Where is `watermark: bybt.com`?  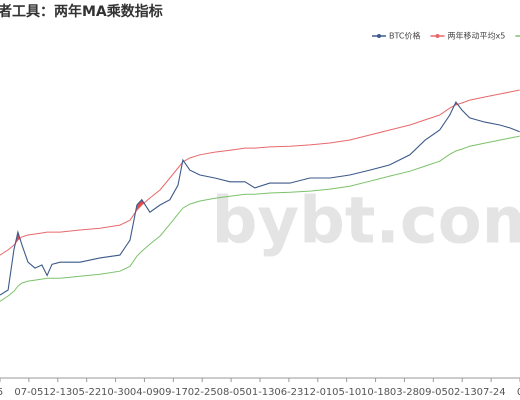
watermark: bybt.com is located at coordinates (366, 222).